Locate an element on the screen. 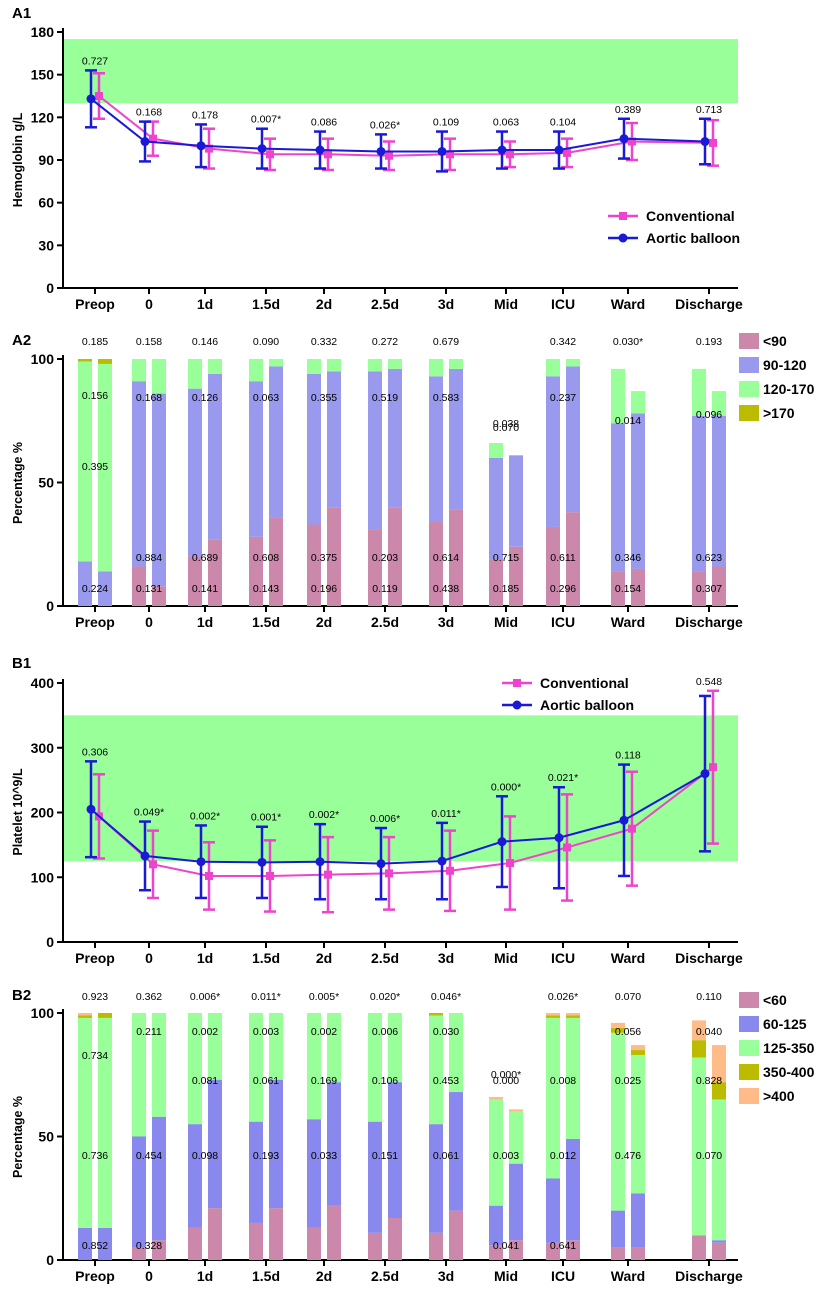 The width and height of the screenshot is (829, 1290). level-p-value: 0.168 is located at coordinates (149, 398).